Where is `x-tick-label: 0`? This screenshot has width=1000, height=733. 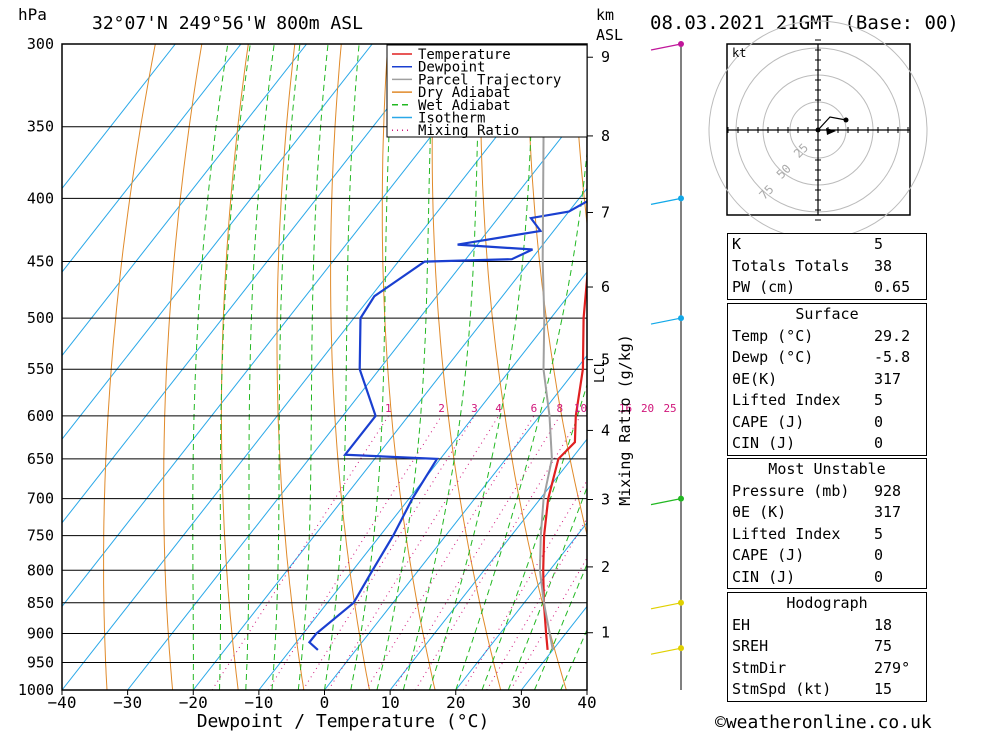
x-tick-label: 0 is located at coordinates (325, 702).